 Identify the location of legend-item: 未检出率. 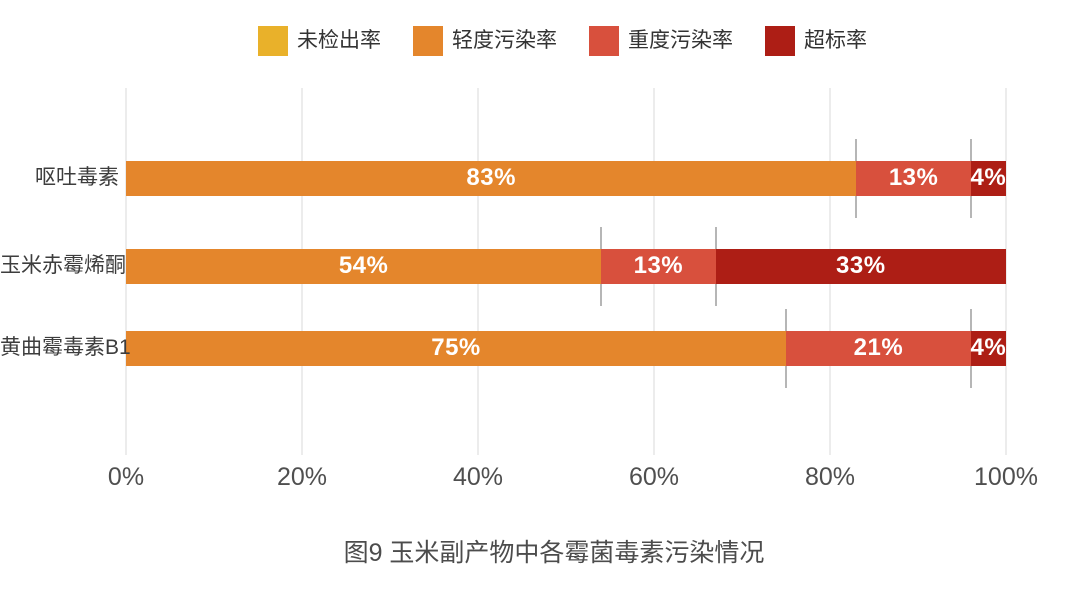
(319, 41).